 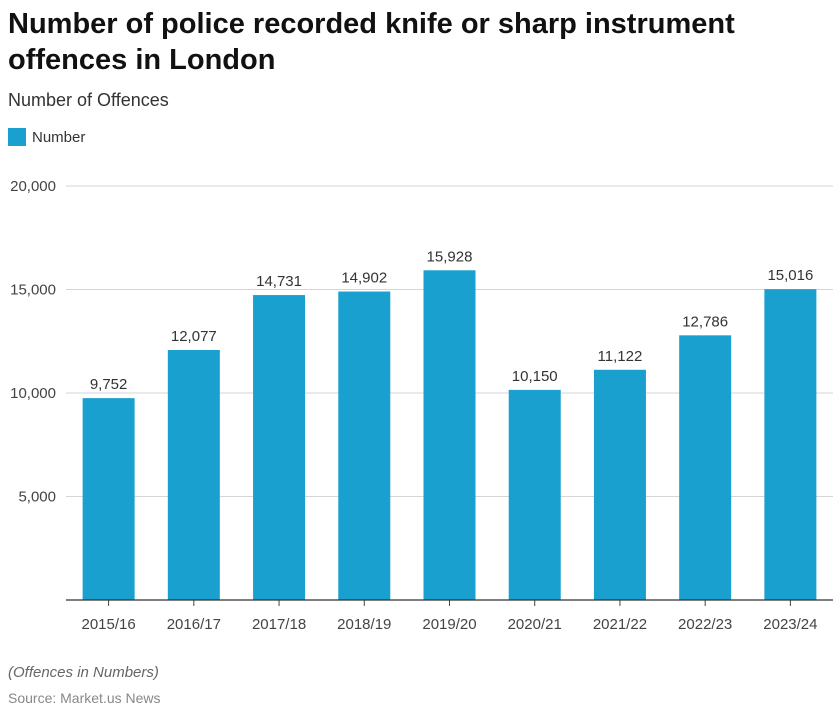 I want to click on y-tick-label: 10,000, so click(x=33, y=393).